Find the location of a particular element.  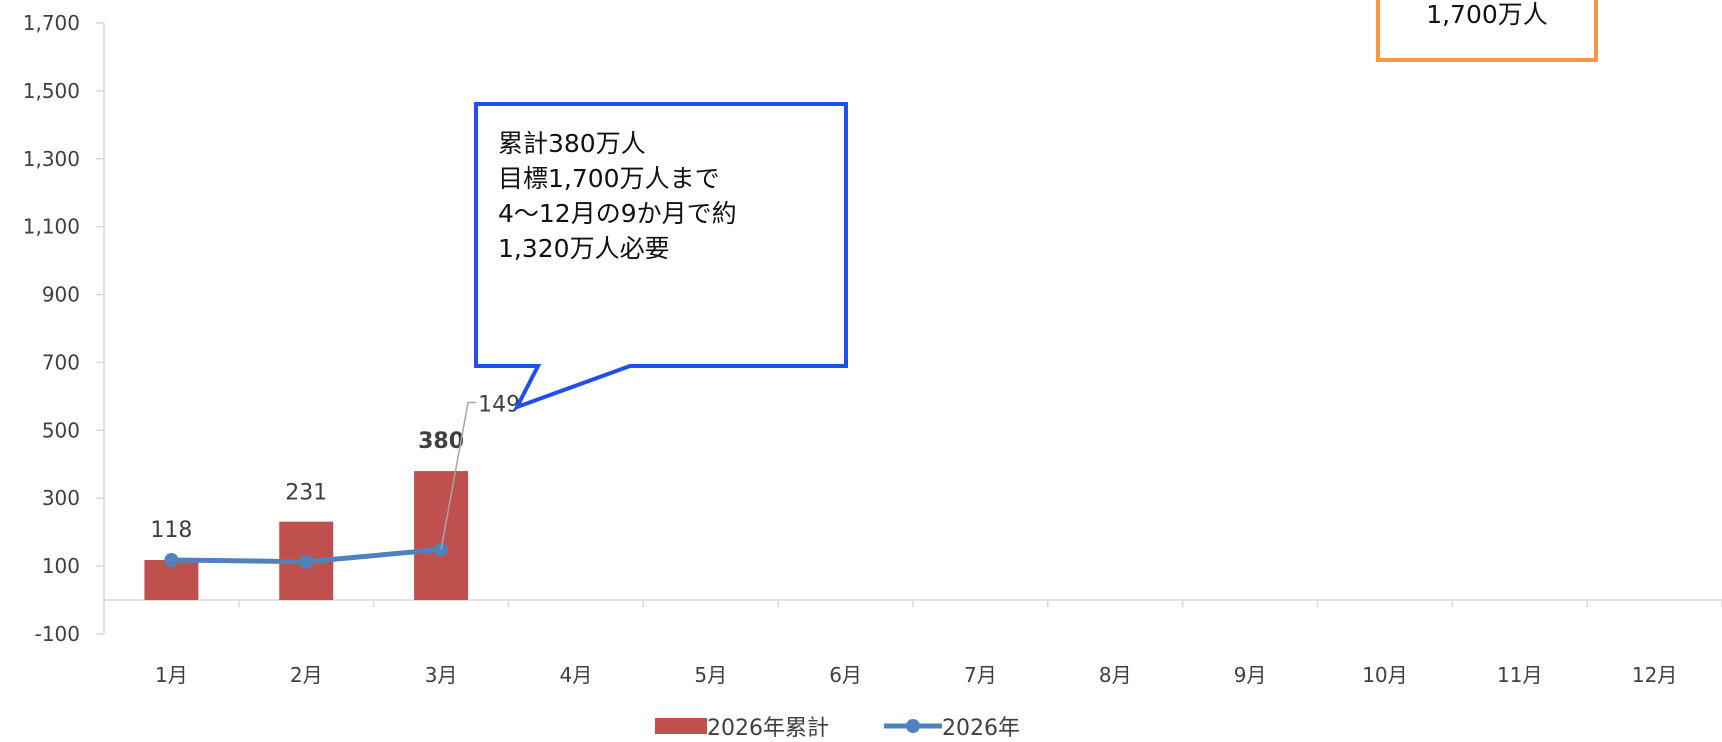

legend-item-line: 2026年 is located at coordinates (952, 726).